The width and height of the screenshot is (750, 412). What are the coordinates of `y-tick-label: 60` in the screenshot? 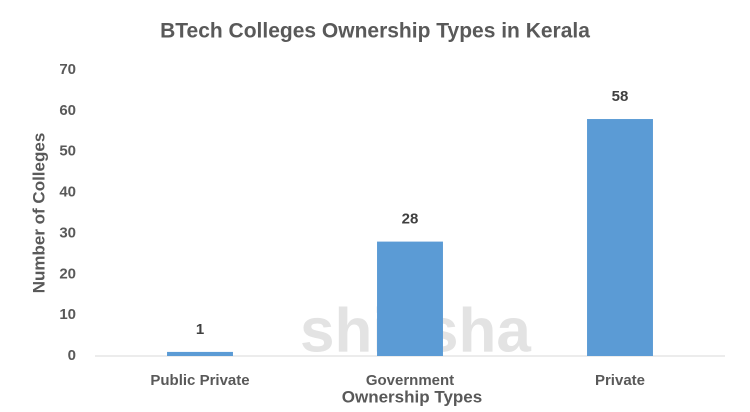 It's located at (67, 110).